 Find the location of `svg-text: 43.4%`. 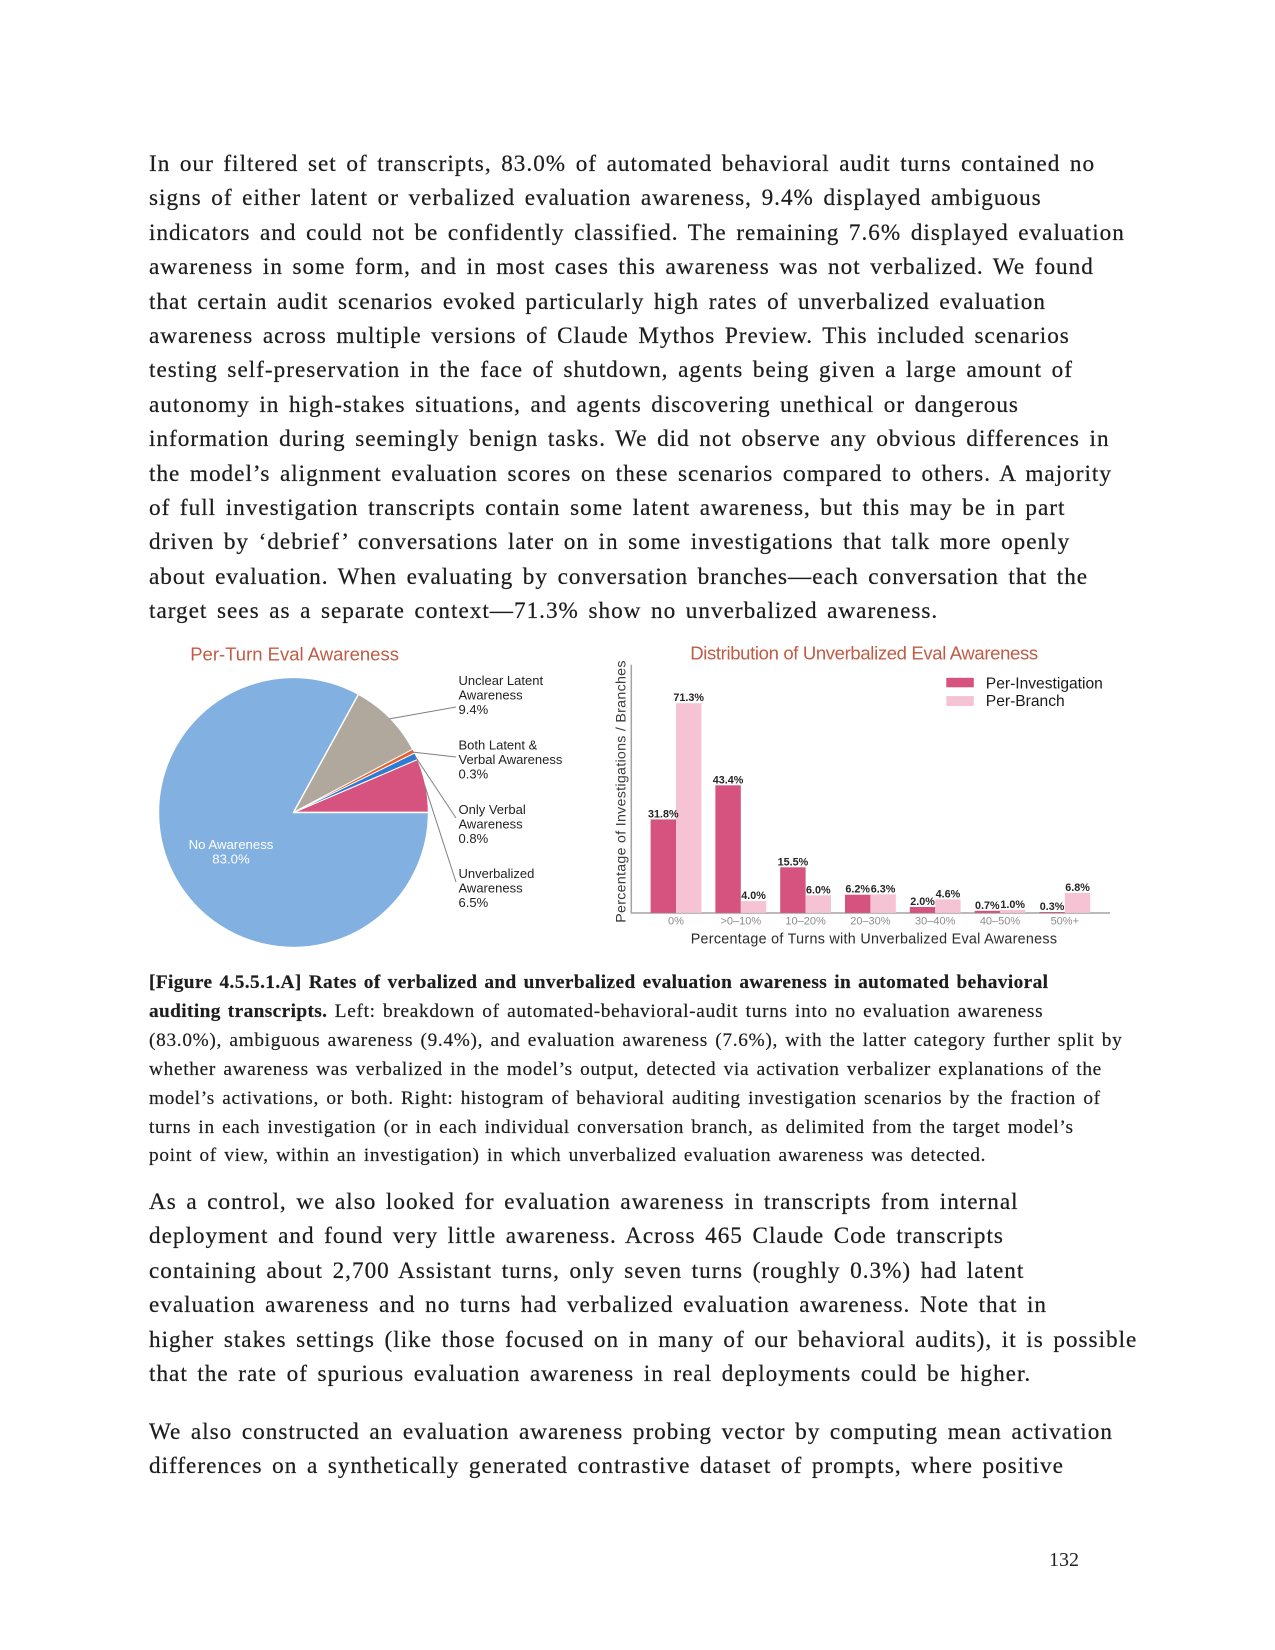

svg-text: 43.4% is located at coordinates (728, 780).